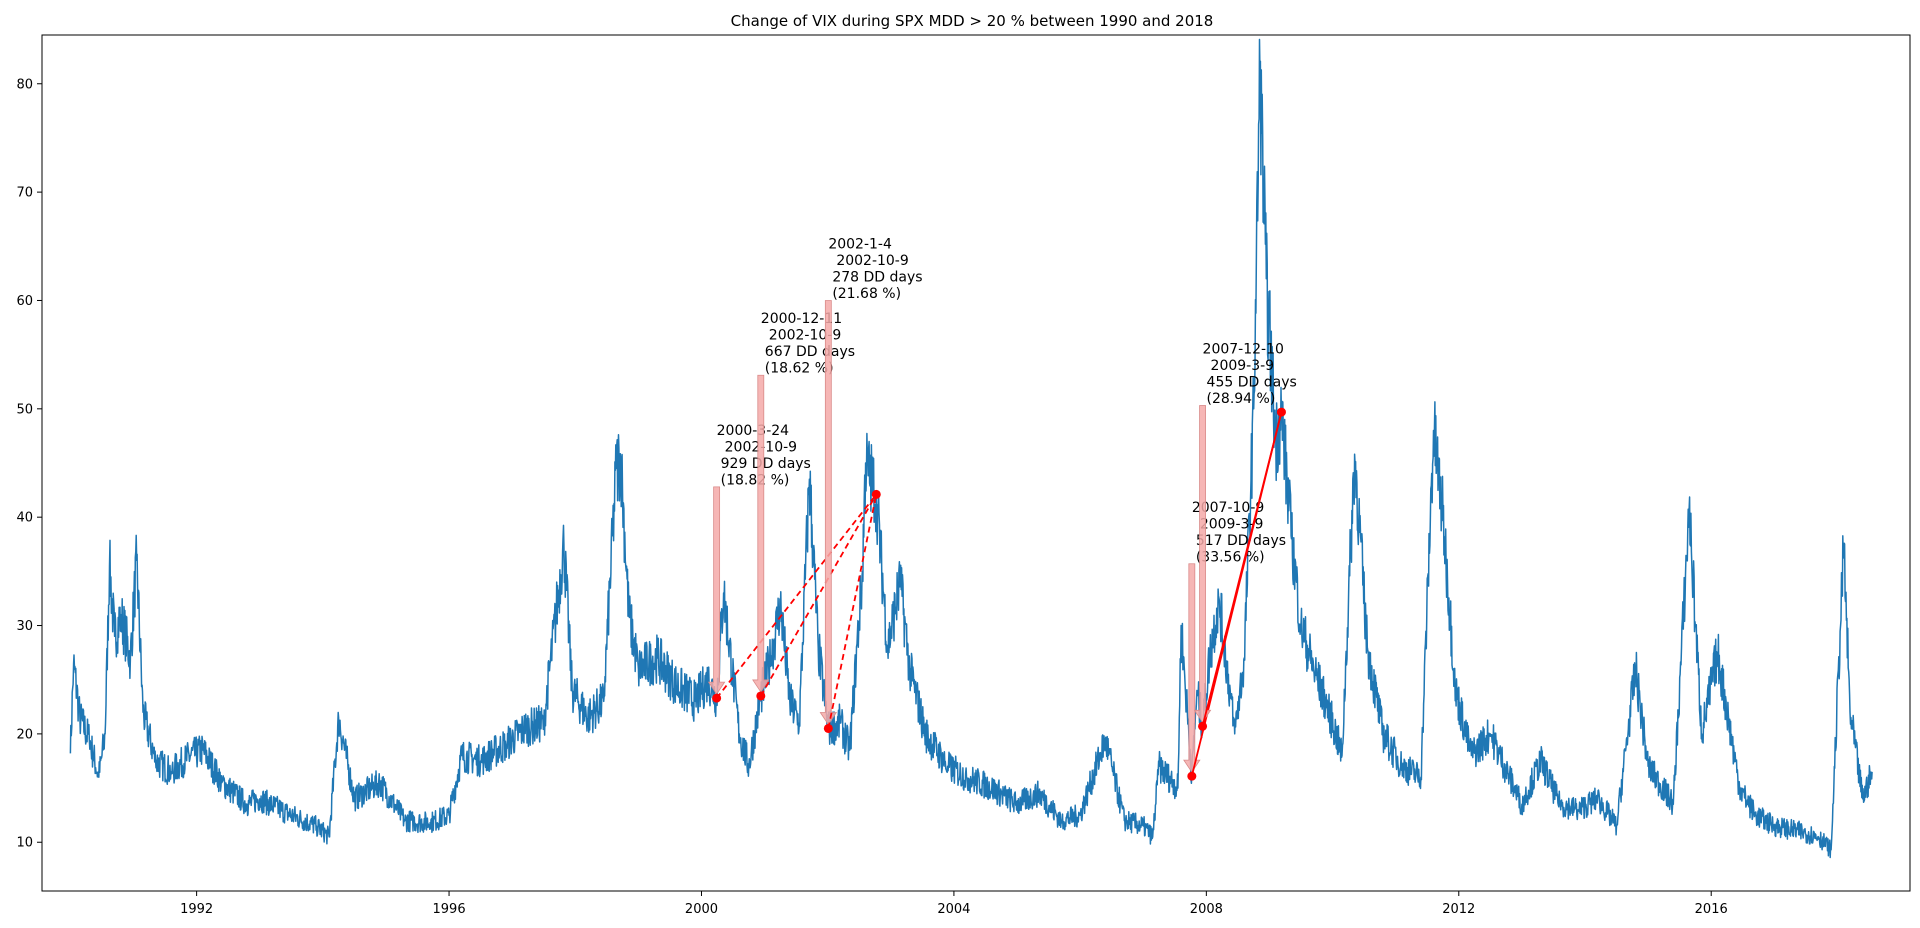 This screenshot has height=928, width=1920. I want to click on x-tick-label: 2012, so click(1458, 909).